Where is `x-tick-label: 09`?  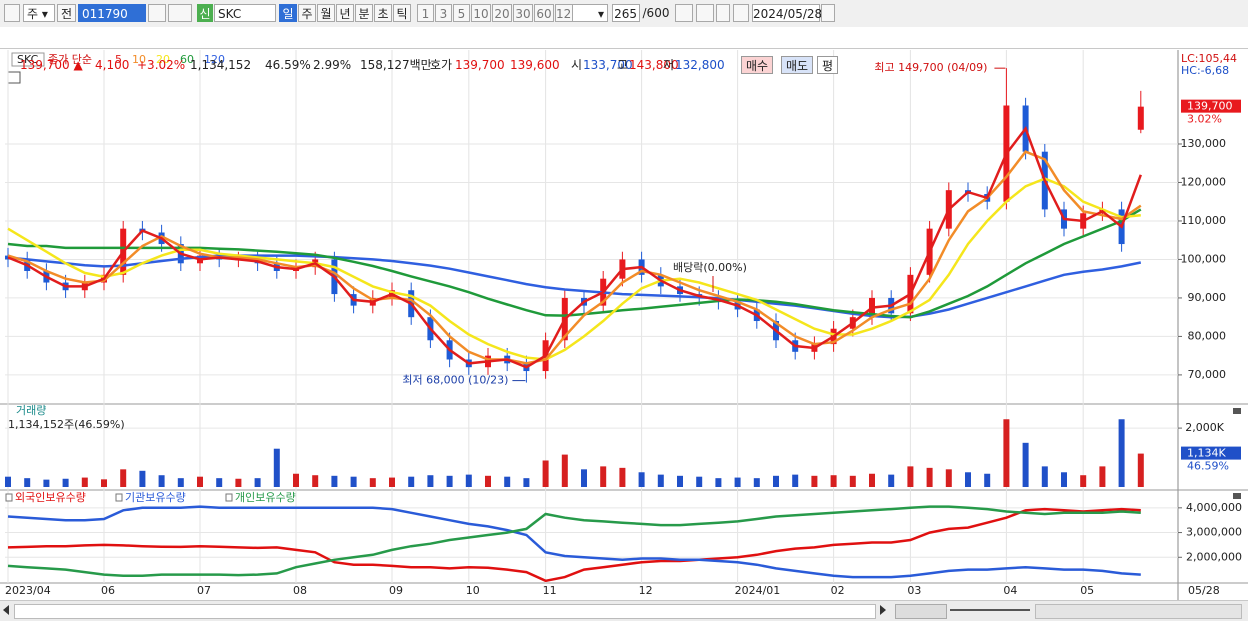 x-tick-label: 09 is located at coordinates (396, 590).